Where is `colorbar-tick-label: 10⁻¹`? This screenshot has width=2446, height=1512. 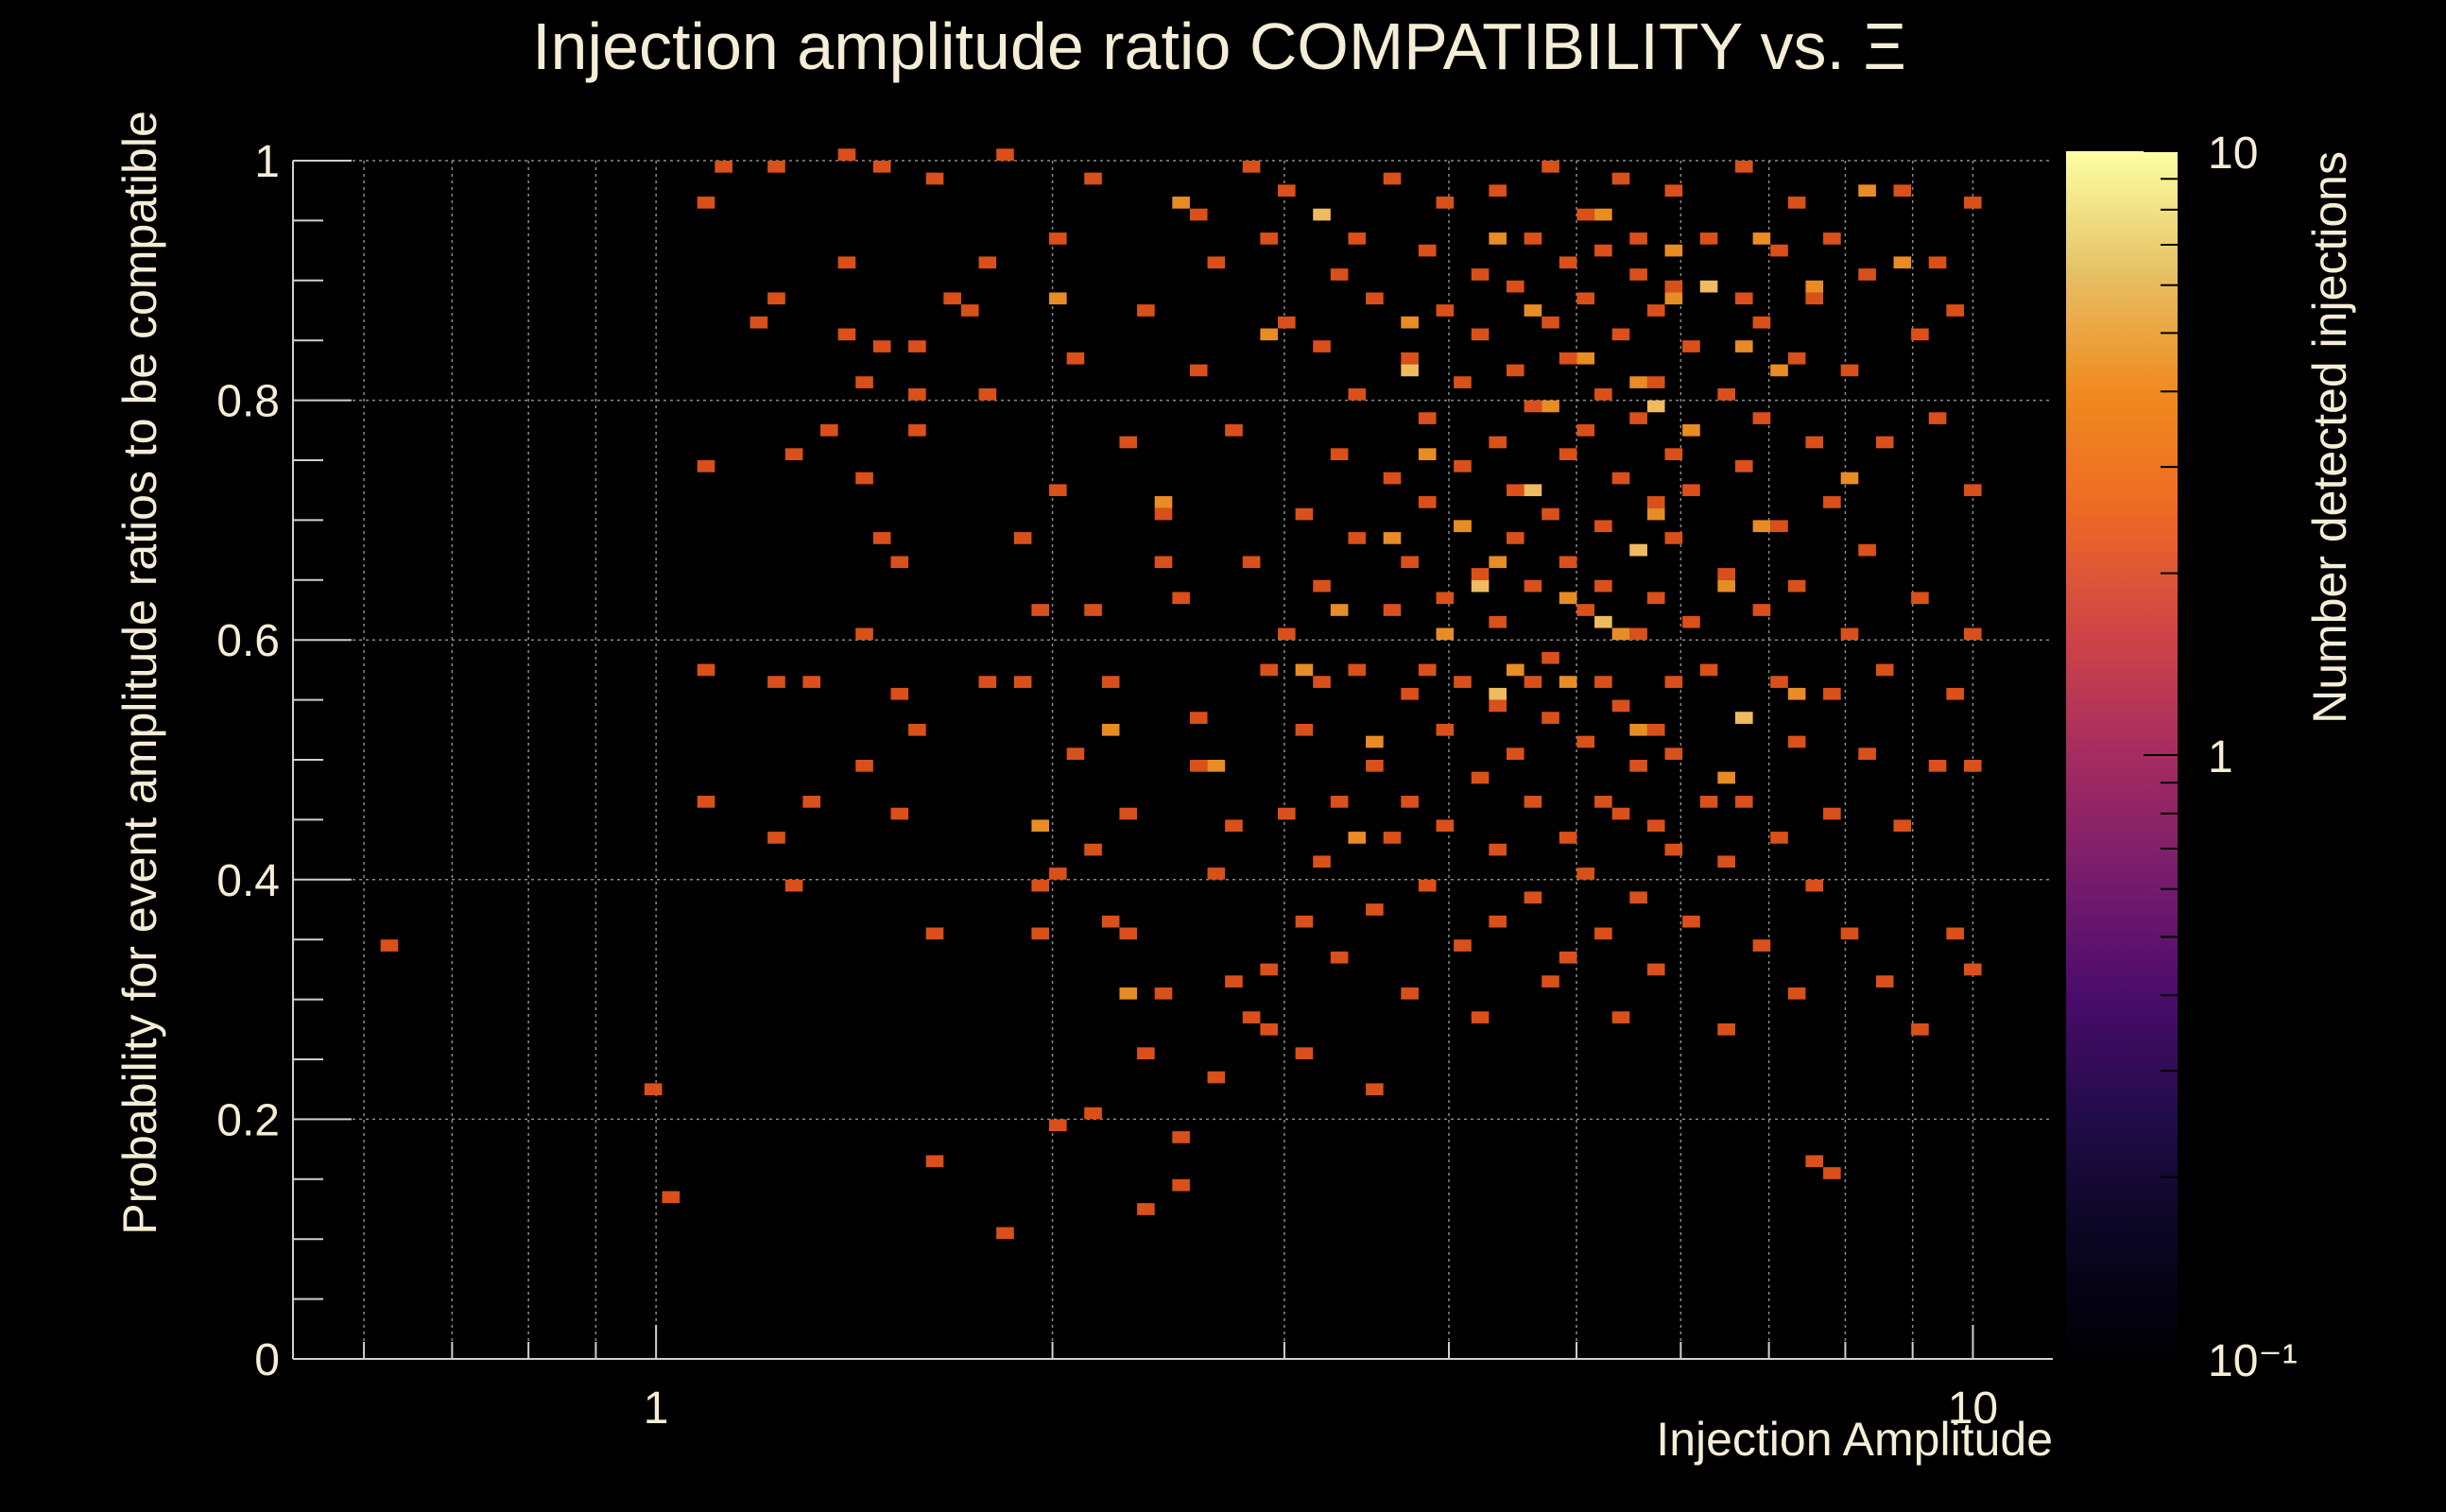
colorbar-tick-label: 10⁻¹ is located at coordinates (2253, 1361).